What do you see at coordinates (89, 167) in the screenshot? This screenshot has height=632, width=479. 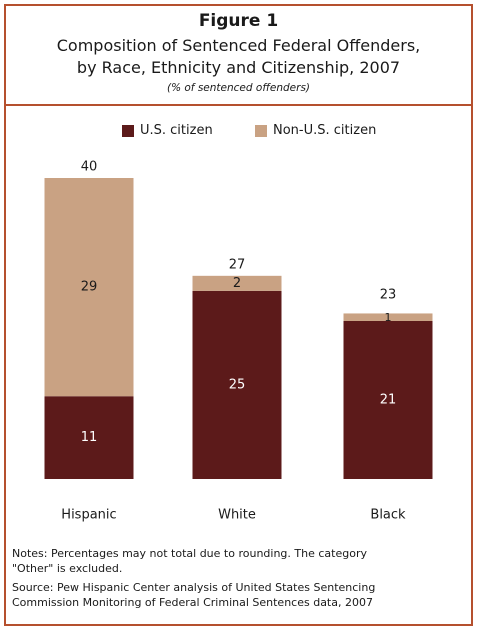 I see `bar-total-hispanic: 40` at bounding box center [89, 167].